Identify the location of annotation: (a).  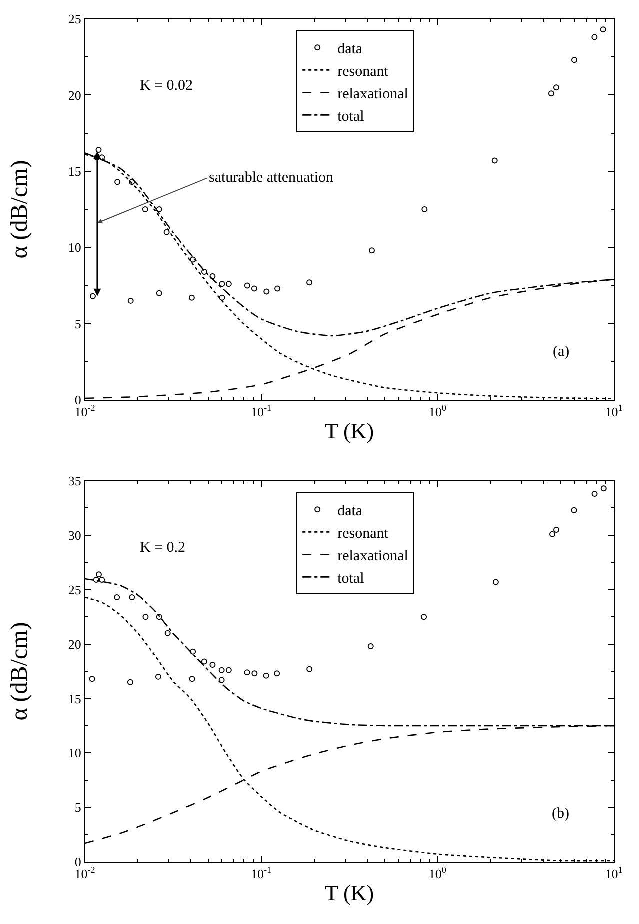
(561, 352).